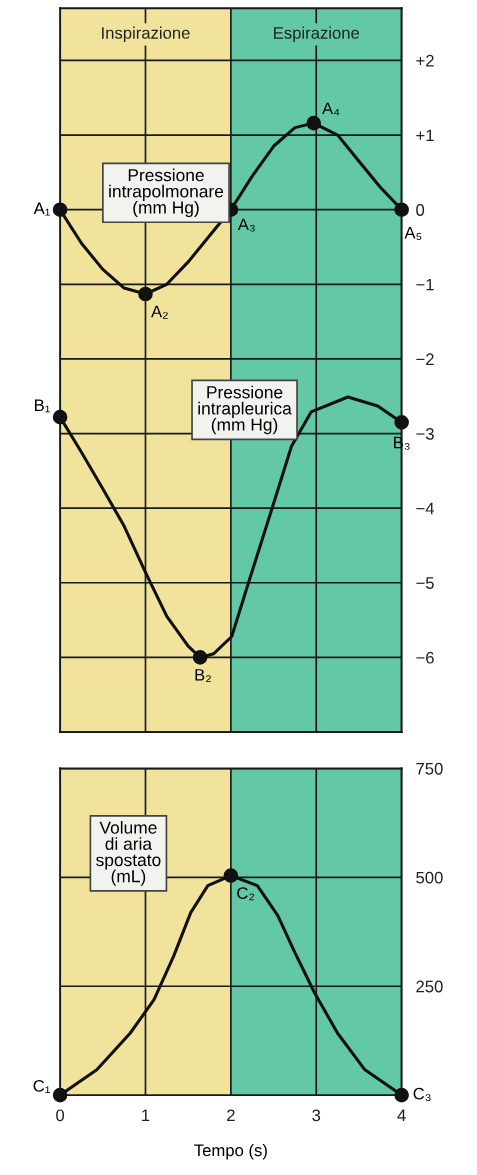  I want to click on y-tick-label: −2, so click(425, 359).